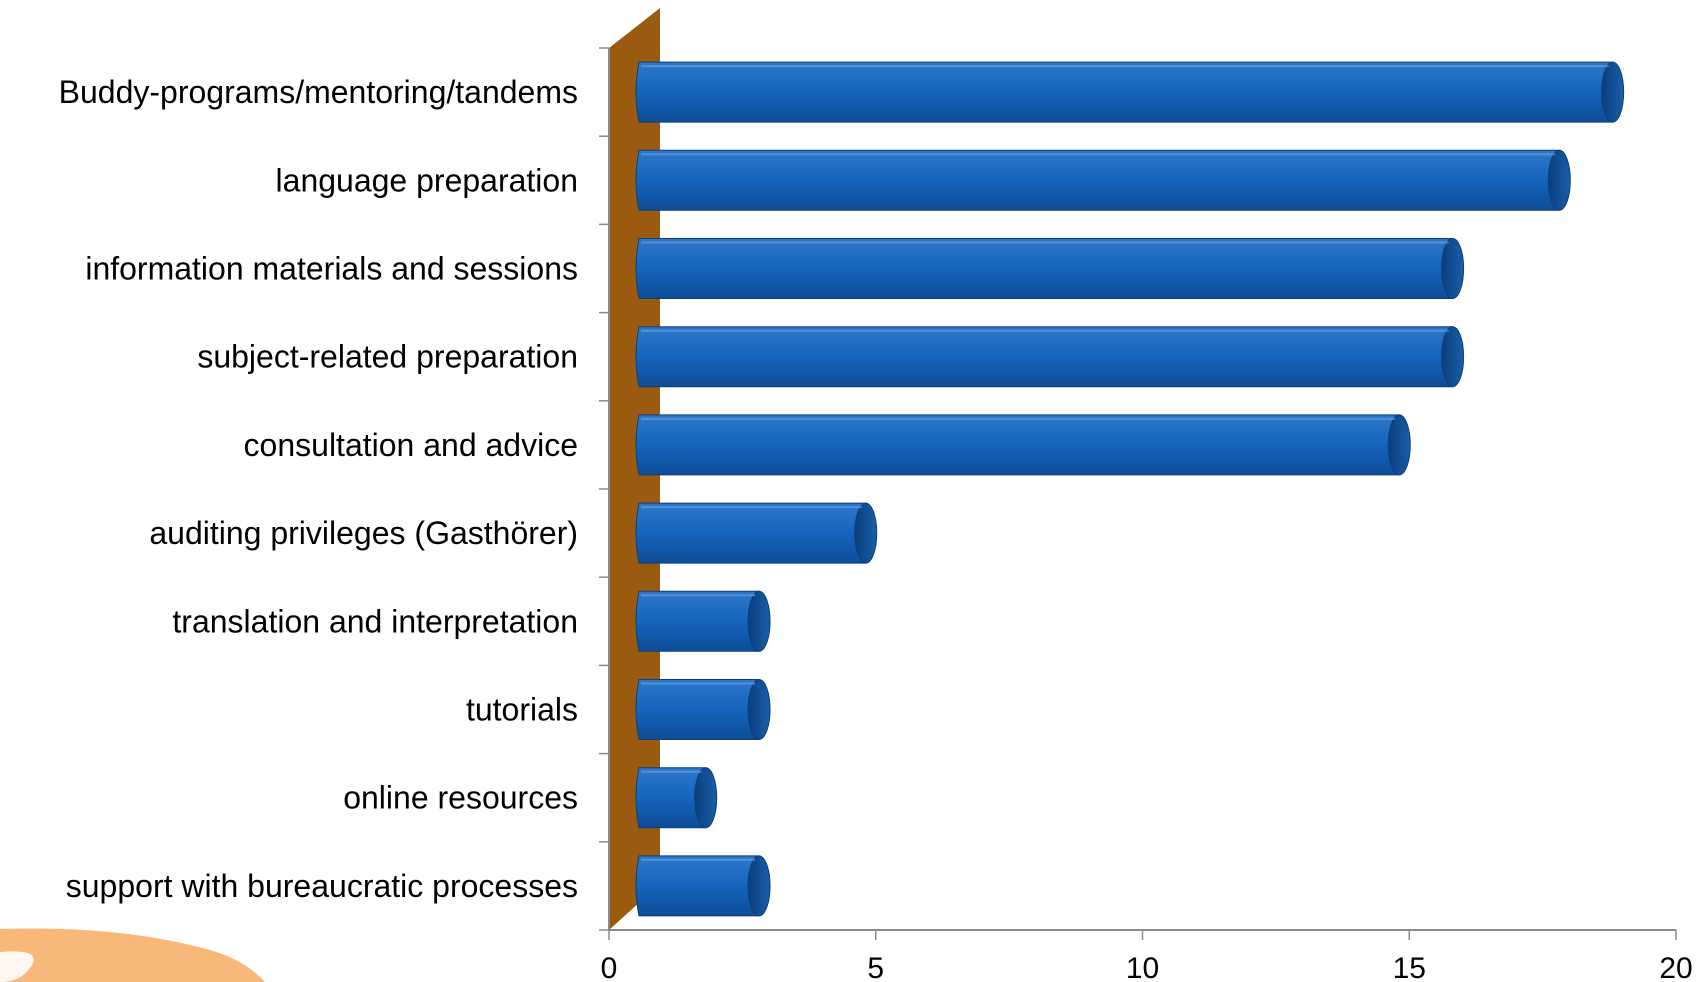 This screenshot has height=982, width=1705. Describe the element at coordinates (363, 533) in the screenshot. I see `category-label: auditing privileges (Gasthörer)` at that location.